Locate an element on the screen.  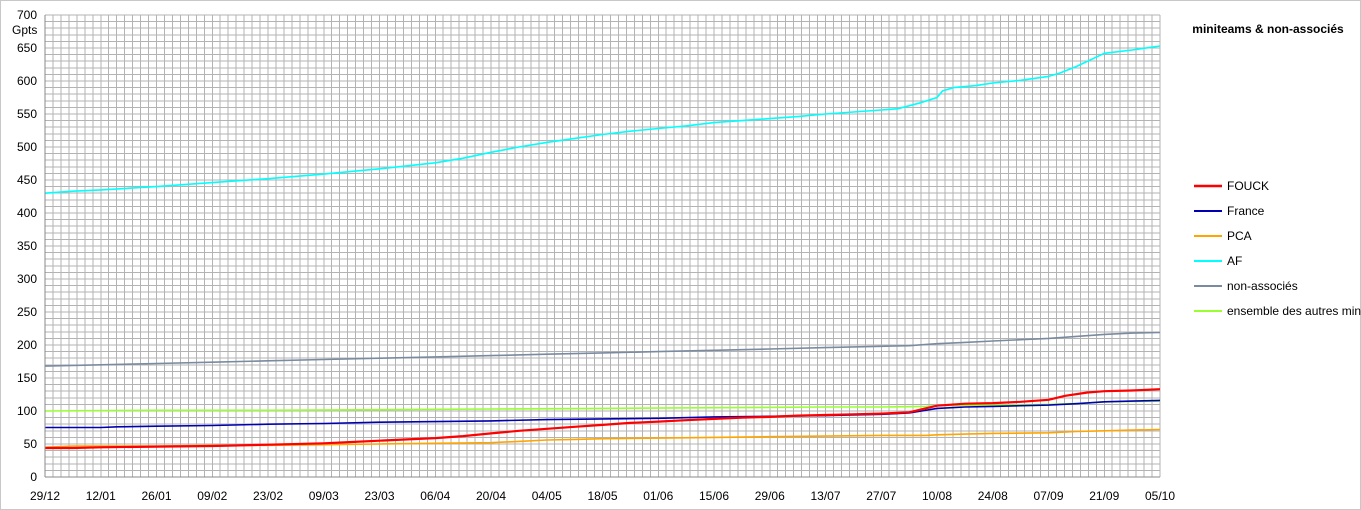
x-tick-label: 05/10 is located at coordinates (1160, 496).